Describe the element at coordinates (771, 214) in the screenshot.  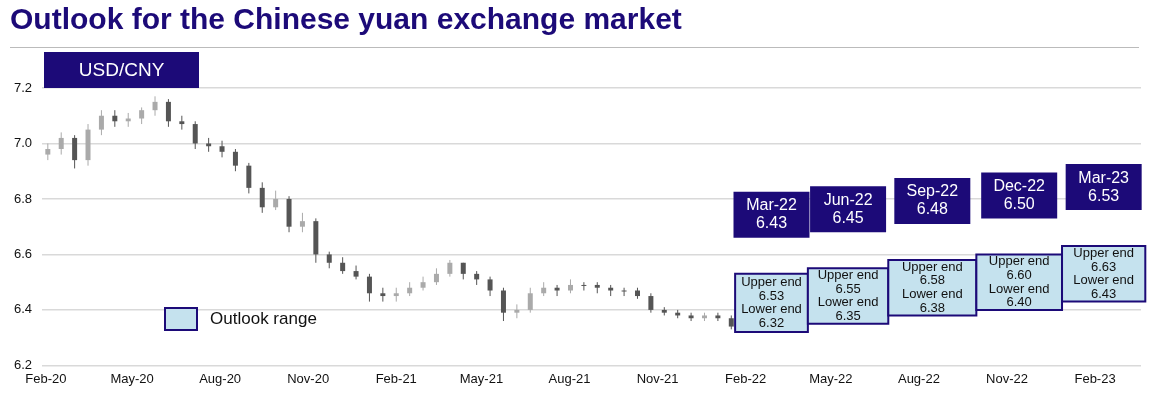
I see `annotation: Mar-22 6.43` at that location.